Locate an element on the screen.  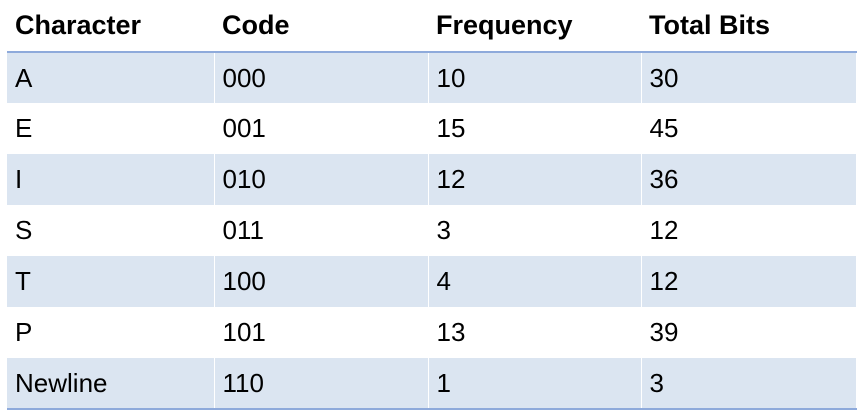
cell-code: 100 is located at coordinates (321, 281).